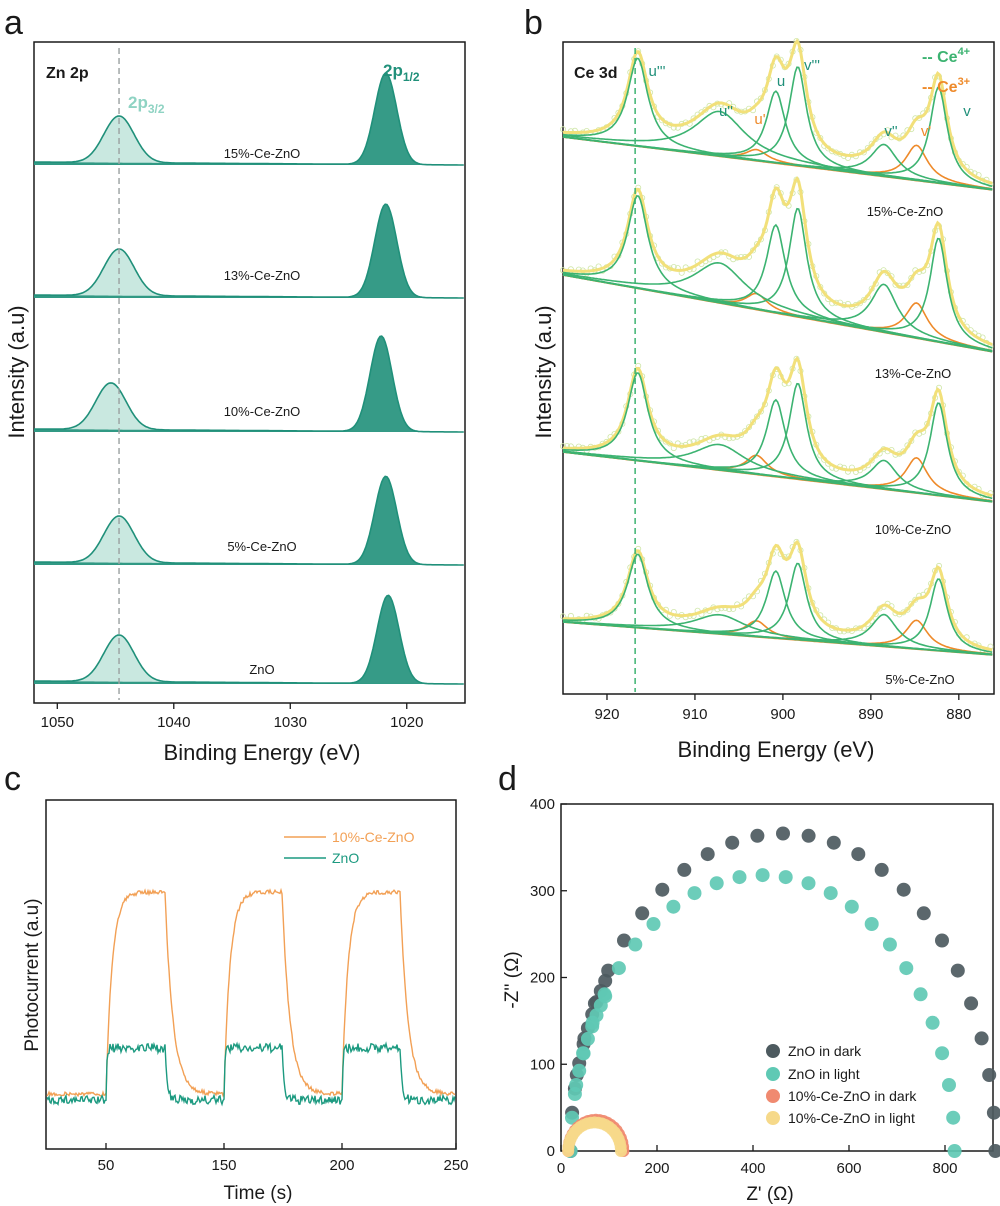  I want to click on y-tick-label: 0, so click(551, 1151).